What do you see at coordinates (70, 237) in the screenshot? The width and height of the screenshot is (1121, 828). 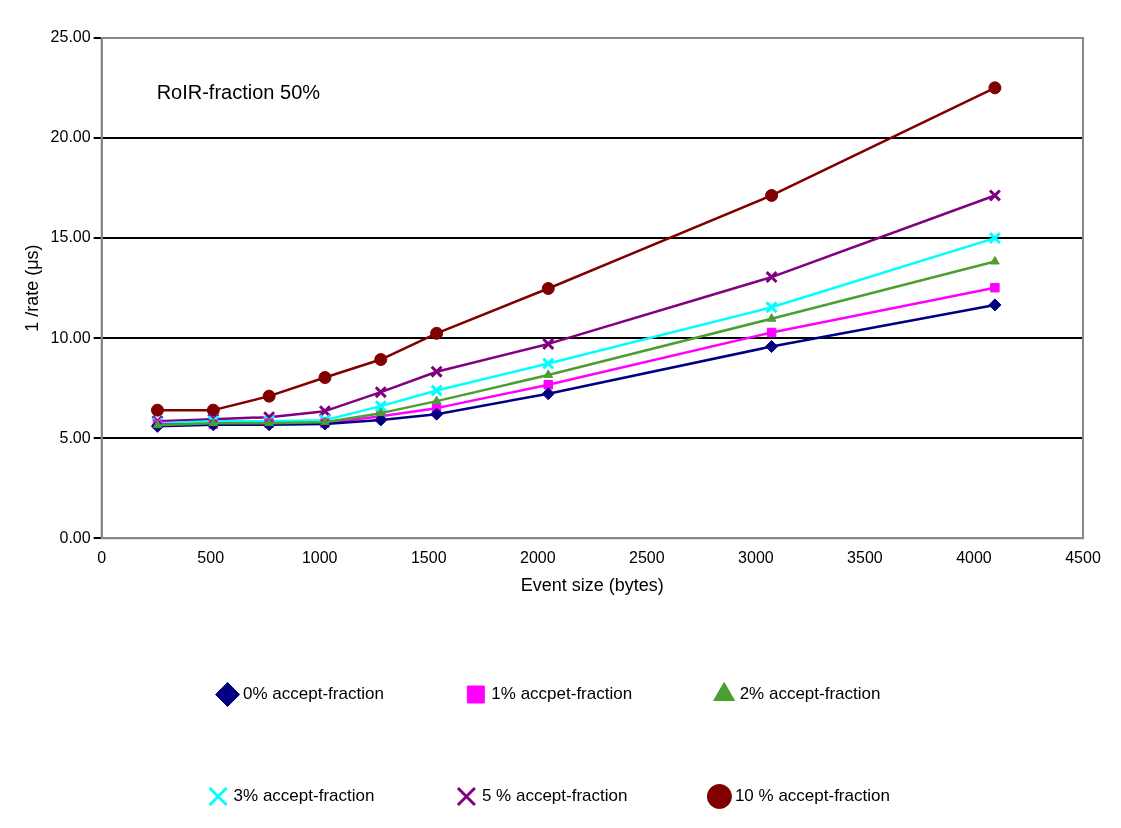 I see `y-tick-label: 15.00` at bounding box center [70, 237].